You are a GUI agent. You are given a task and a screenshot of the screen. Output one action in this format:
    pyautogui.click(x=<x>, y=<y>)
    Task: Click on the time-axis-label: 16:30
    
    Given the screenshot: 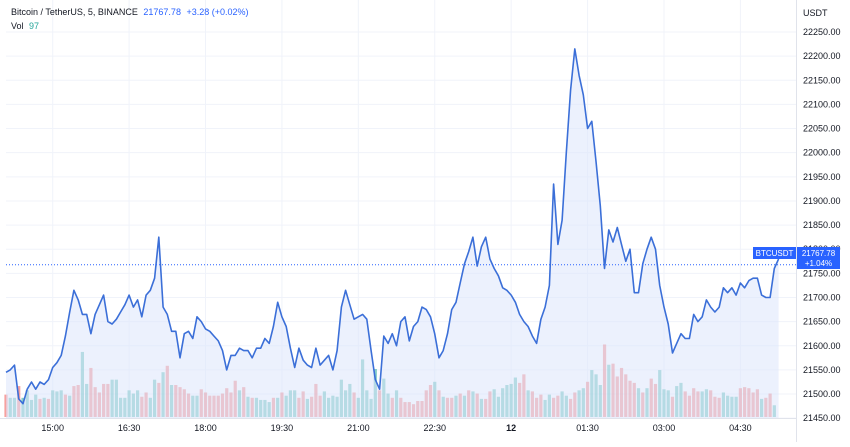 What is the action you would take?
    pyautogui.click(x=129, y=428)
    